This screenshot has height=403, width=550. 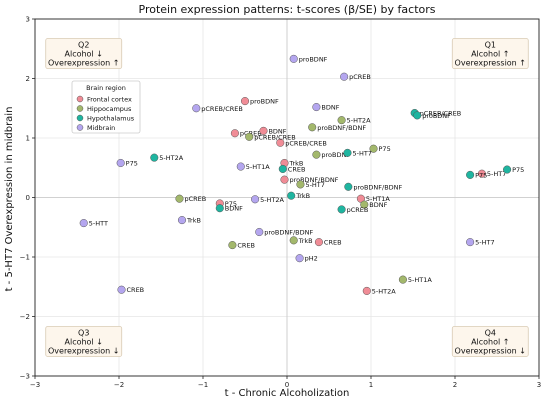 I want to click on y-tick-label: 3, so click(x=28, y=20).